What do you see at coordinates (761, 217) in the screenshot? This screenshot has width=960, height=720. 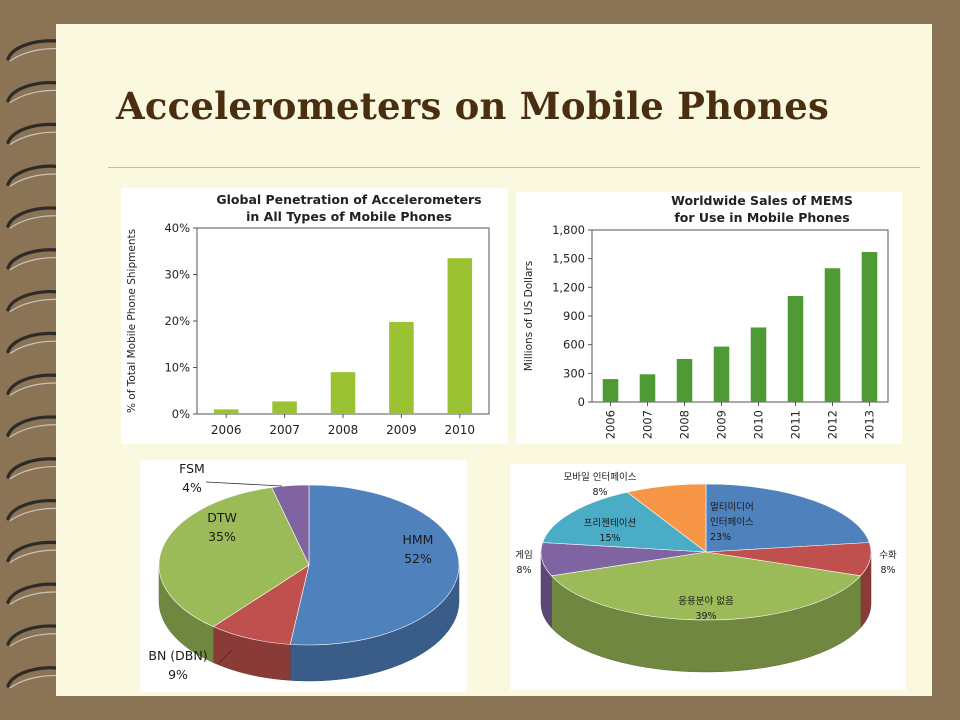 I see `chart-title: for Use in Mobile Phones` at bounding box center [761, 217].